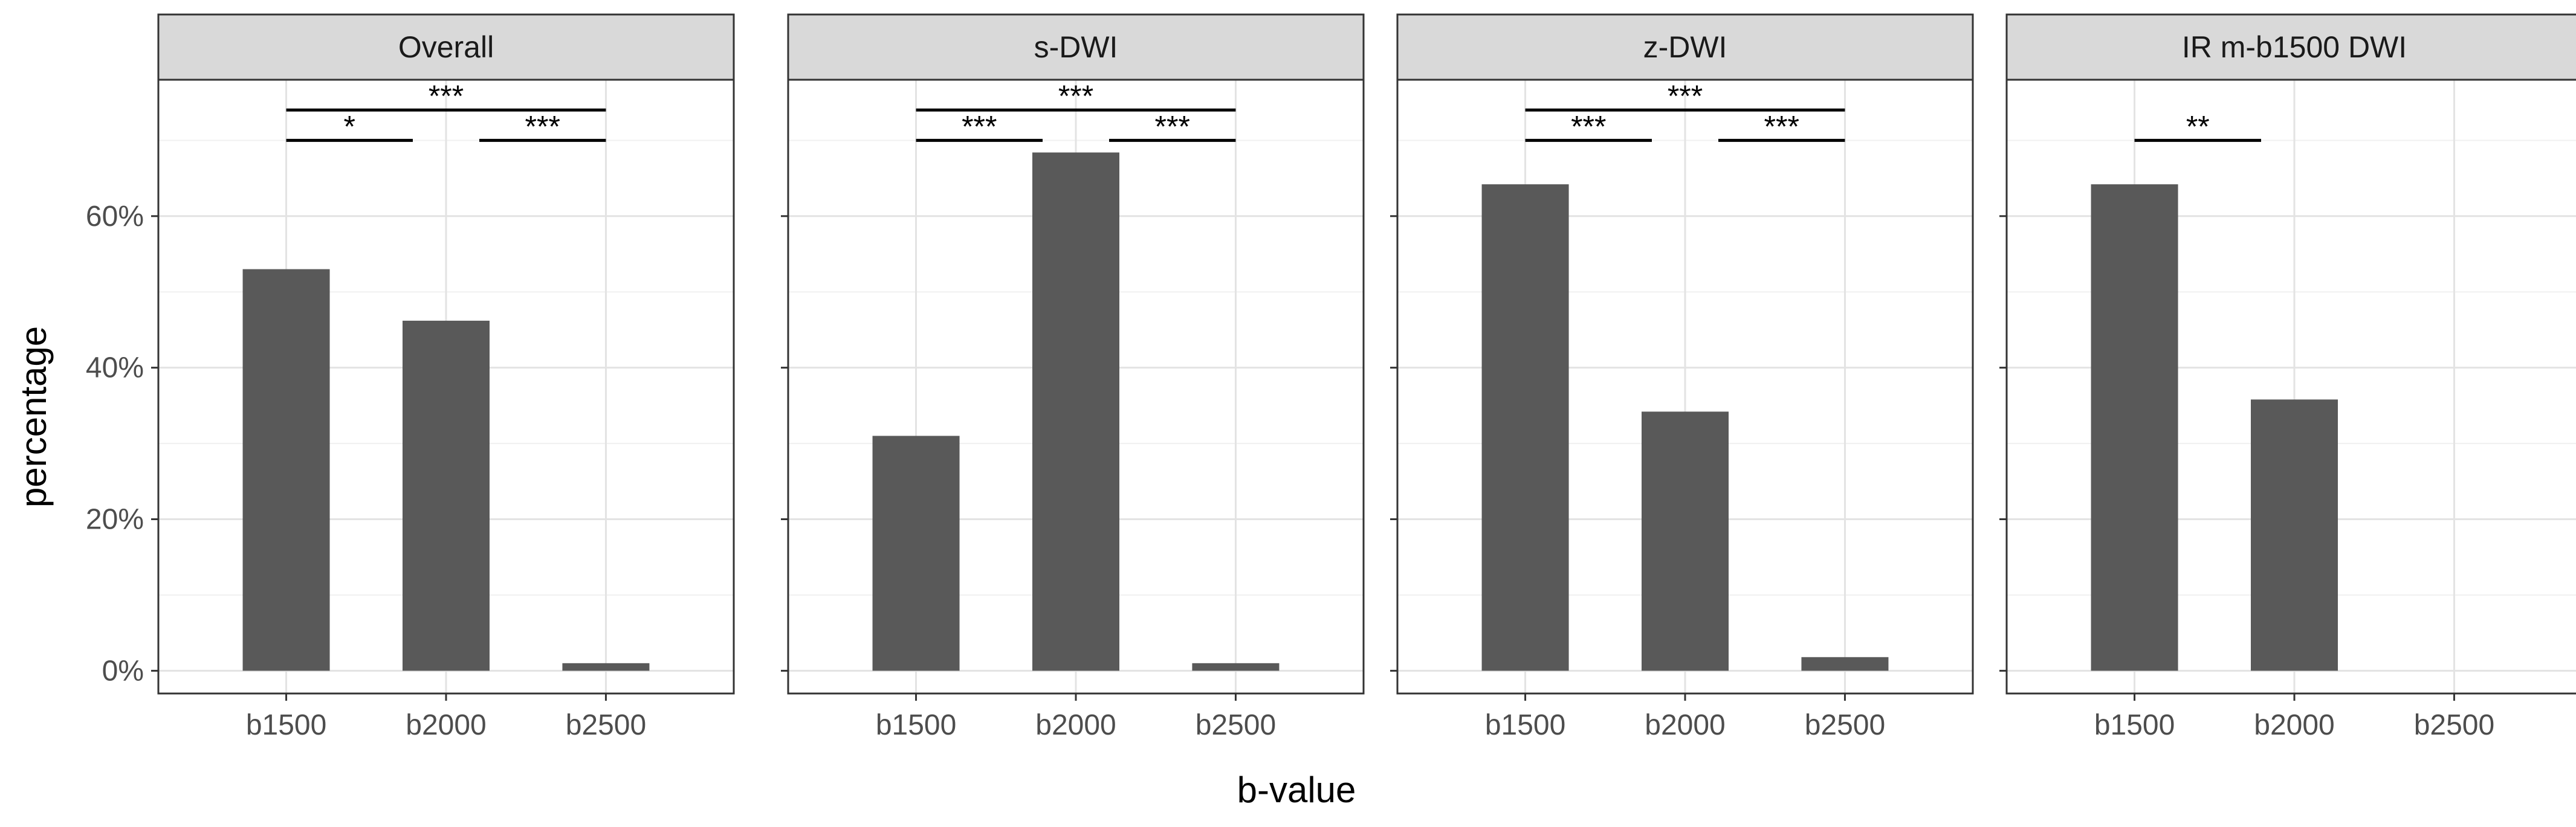 The height and width of the screenshot is (827, 2576). Describe the element at coordinates (123, 671) in the screenshot. I see `y-tick-label: 0%` at that location.